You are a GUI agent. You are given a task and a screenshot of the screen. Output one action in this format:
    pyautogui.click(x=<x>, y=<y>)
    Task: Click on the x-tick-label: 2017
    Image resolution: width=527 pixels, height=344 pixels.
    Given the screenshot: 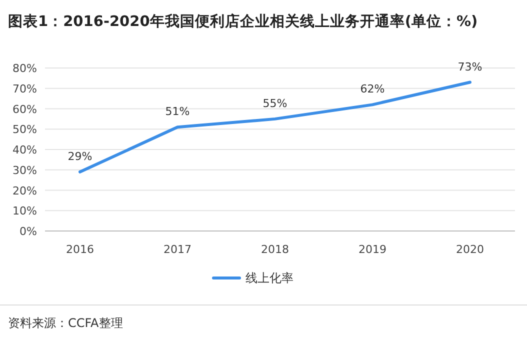 What is the action you would take?
    pyautogui.click(x=178, y=249)
    